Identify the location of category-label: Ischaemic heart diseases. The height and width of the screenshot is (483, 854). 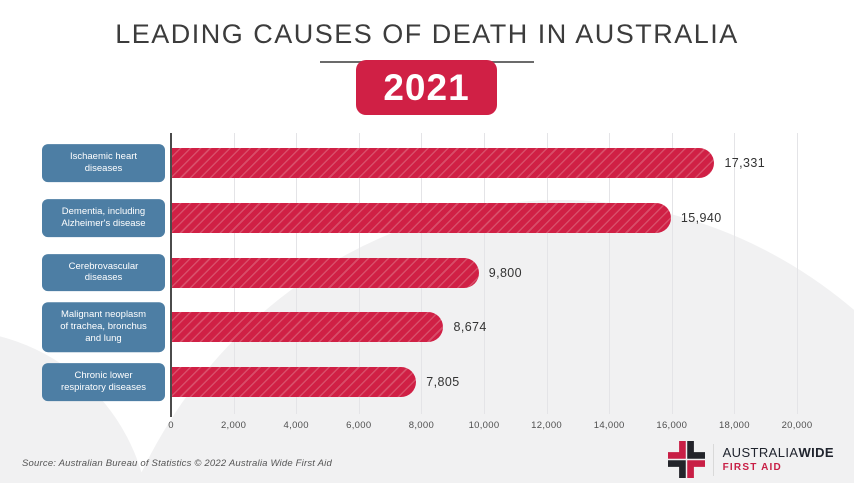
(103, 163).